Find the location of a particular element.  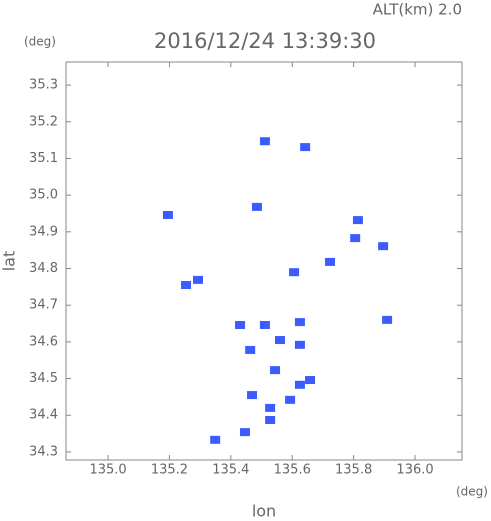

x-tick-label: 136.0 is located at coordinates (414, 470).